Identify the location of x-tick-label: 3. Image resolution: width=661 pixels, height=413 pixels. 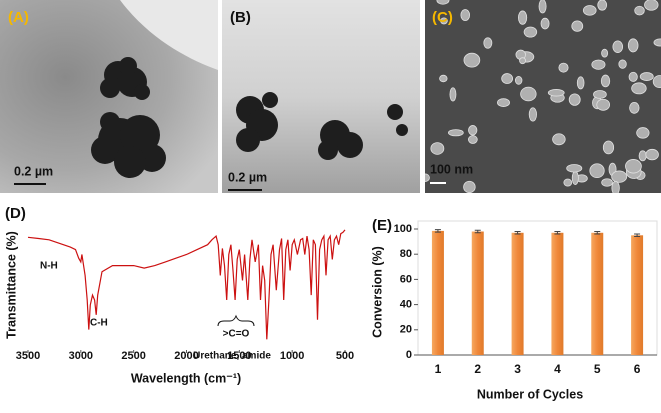
(517, 369).